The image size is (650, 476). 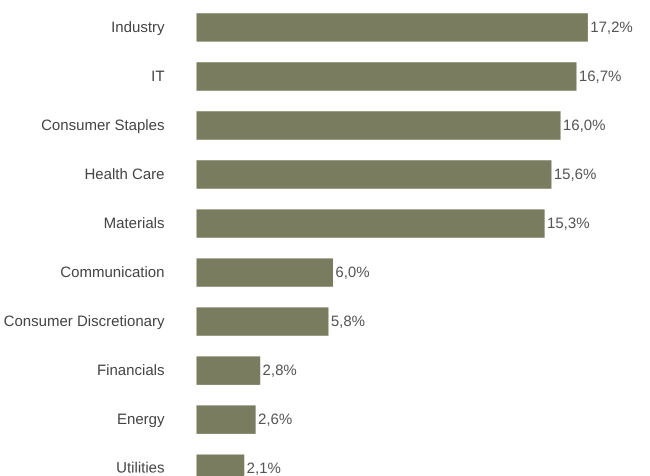 I want to click on y-tick-label: Materials, so click(x=134, y=223).